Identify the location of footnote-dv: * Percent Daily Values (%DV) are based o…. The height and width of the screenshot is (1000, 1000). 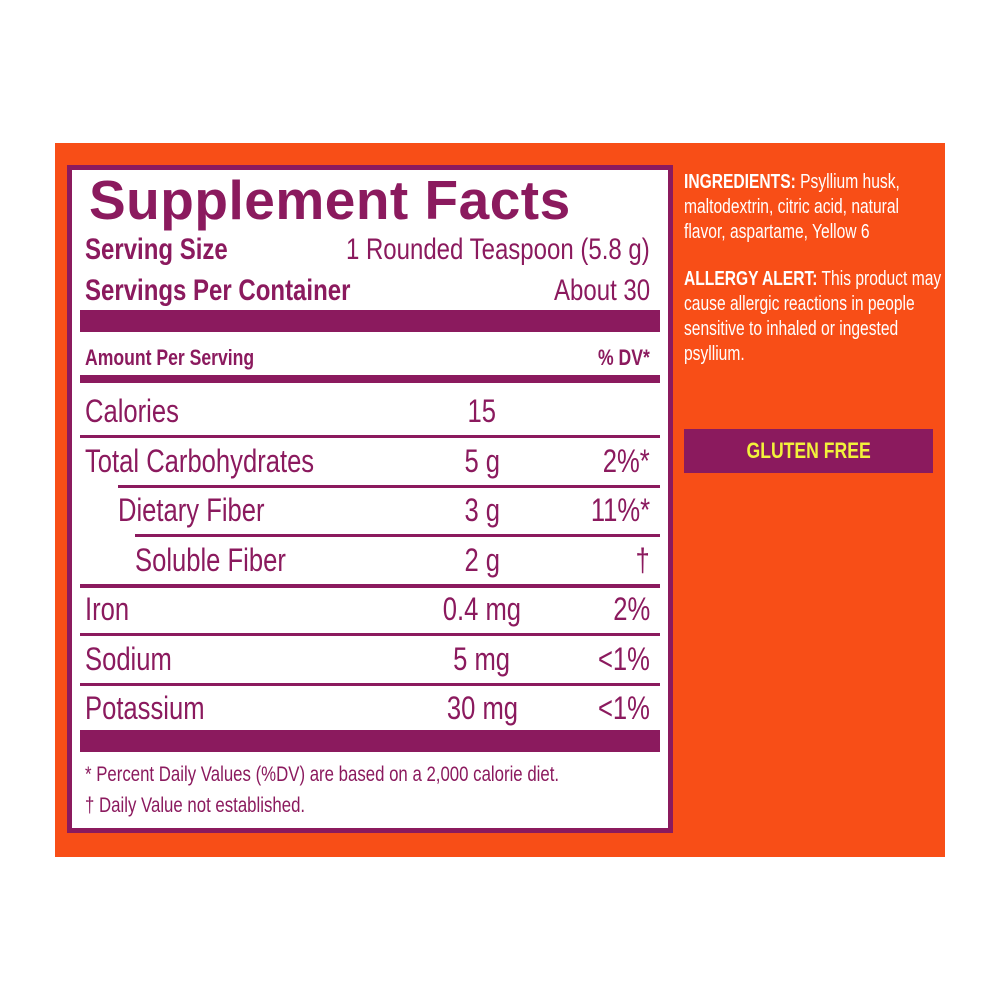
(322, 774).